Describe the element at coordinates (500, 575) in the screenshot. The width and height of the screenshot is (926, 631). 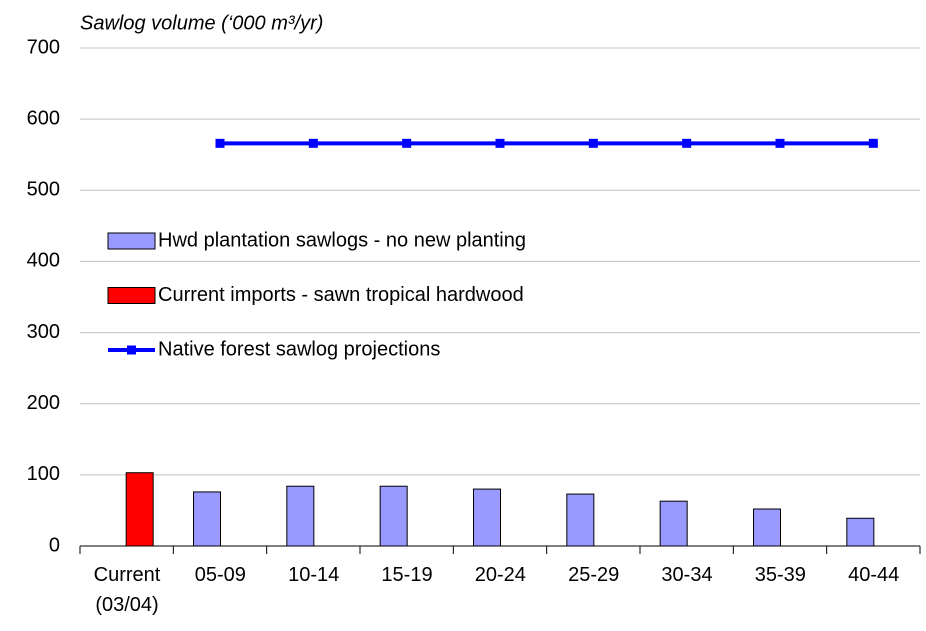
I see `x-tick-label: 20-24` at that location.